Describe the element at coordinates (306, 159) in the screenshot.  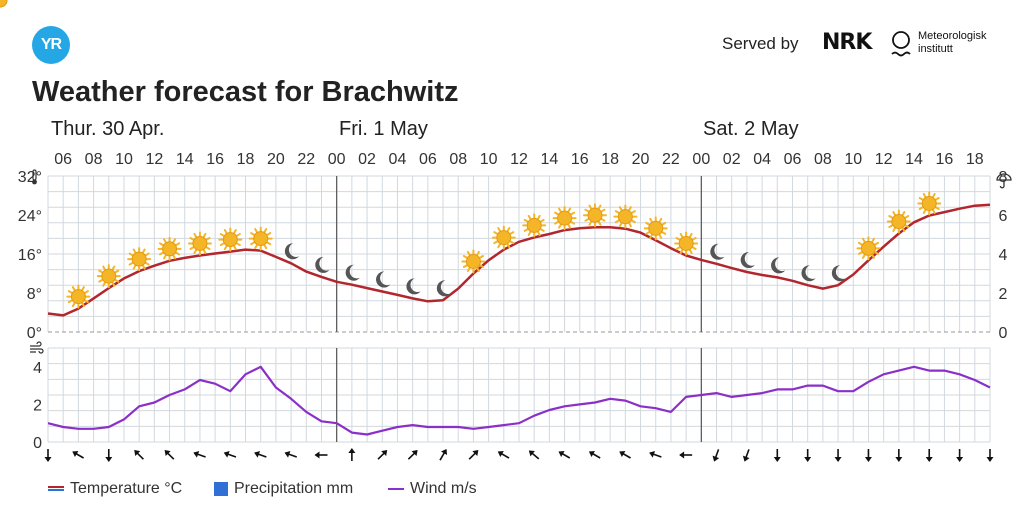
I see `hour-tick-label: 22` at that location.